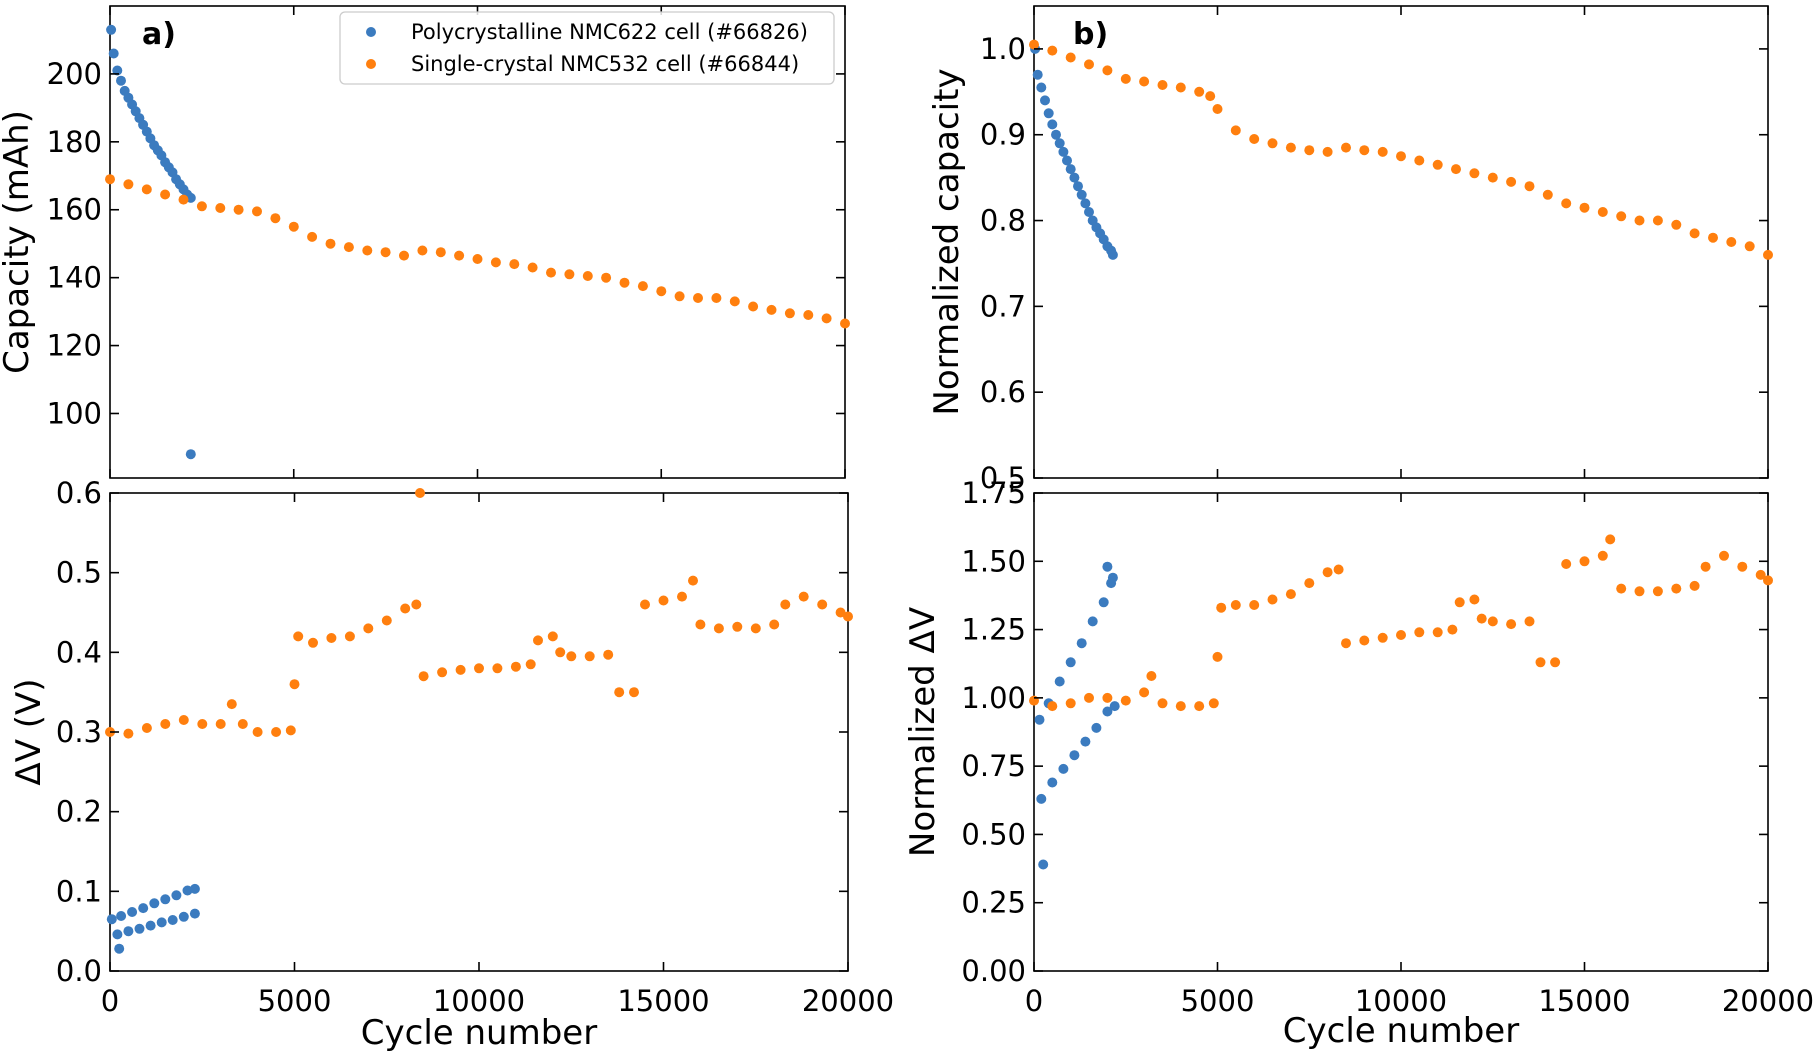 The width and height of the screenshot is (1817, 1054). Describe the element at coordinates (159, 34) in the screenshot. I see `panel-label-a: a)` at that location.